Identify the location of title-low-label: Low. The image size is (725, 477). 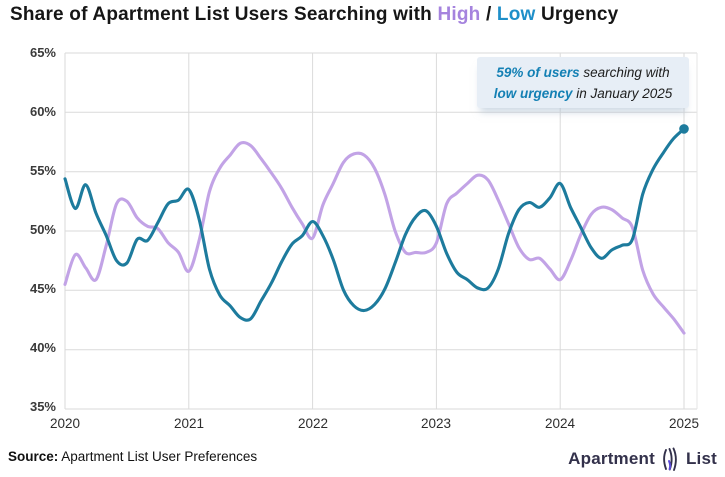
(516, 14).